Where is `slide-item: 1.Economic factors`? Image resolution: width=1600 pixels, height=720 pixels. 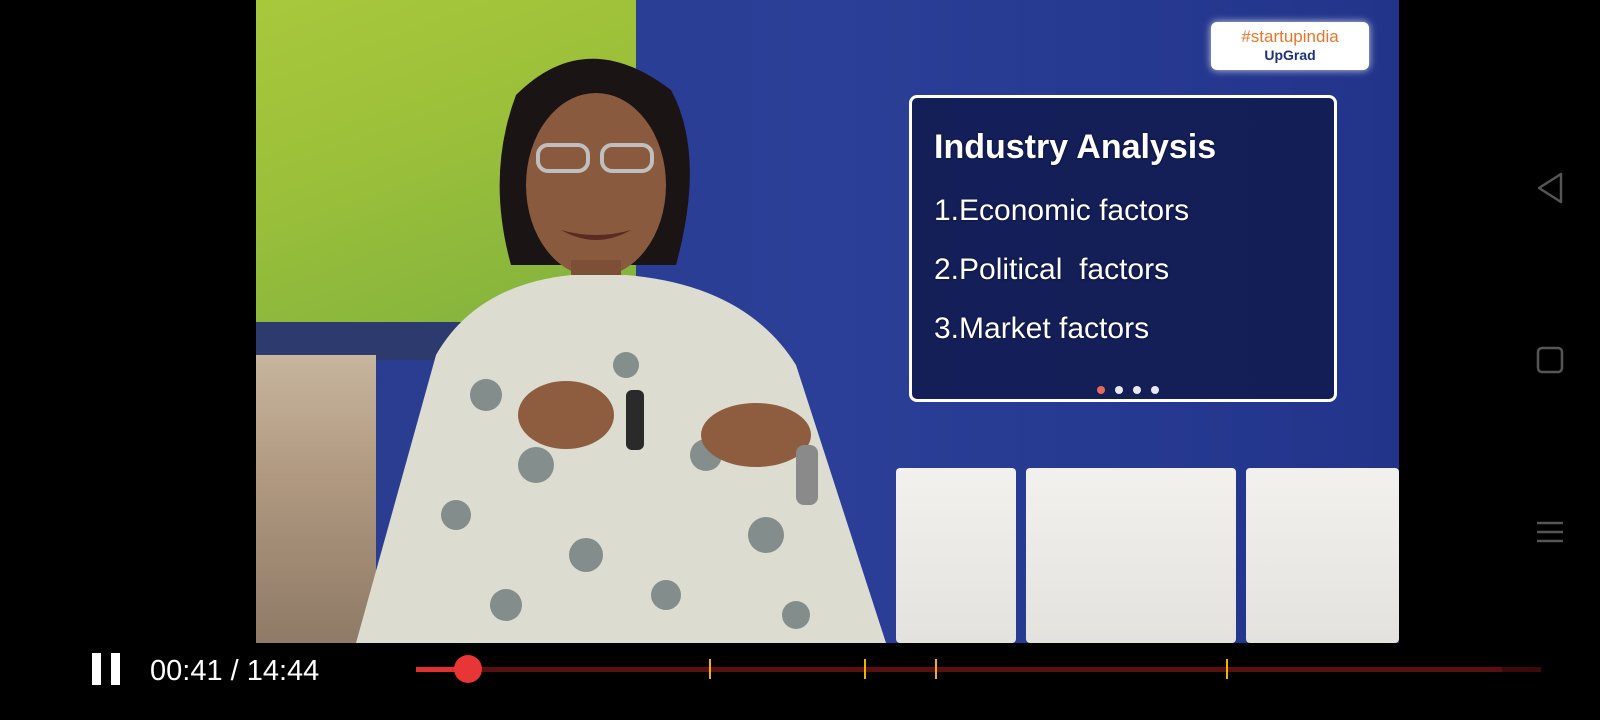
slide-item: 1.Economic factors is located at coordinates (1062, 210).